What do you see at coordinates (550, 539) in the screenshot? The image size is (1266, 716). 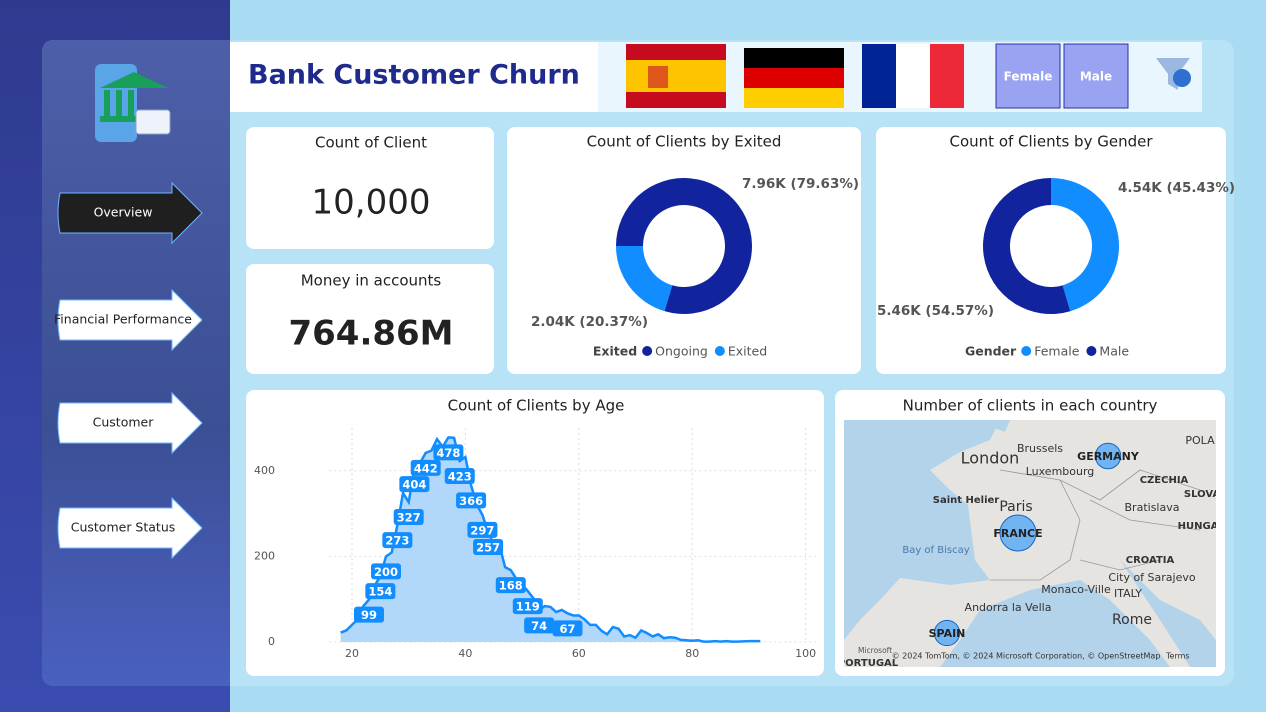 I see `area` at bounding box center [550, 539].